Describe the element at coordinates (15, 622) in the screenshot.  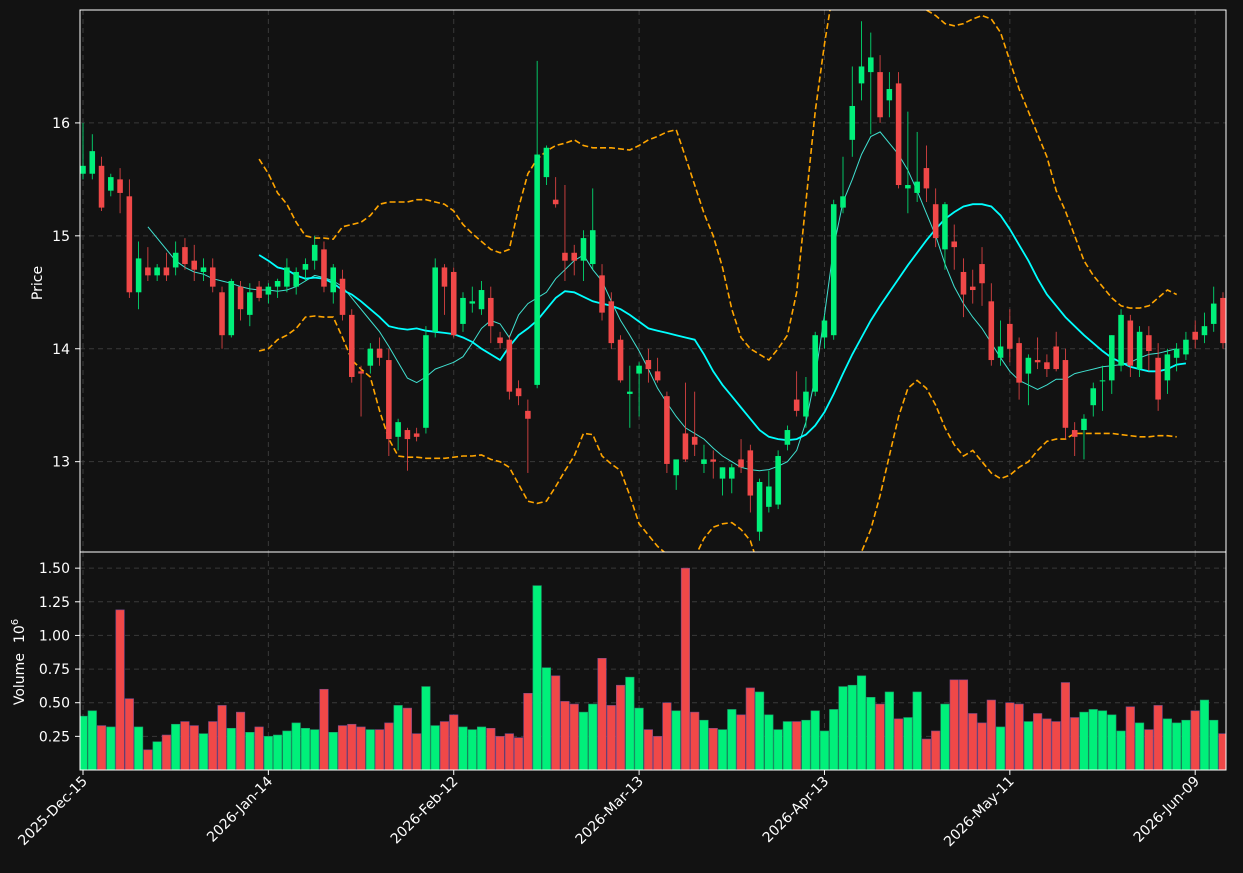
I see `volume-axis-exponent: 6` at that location.